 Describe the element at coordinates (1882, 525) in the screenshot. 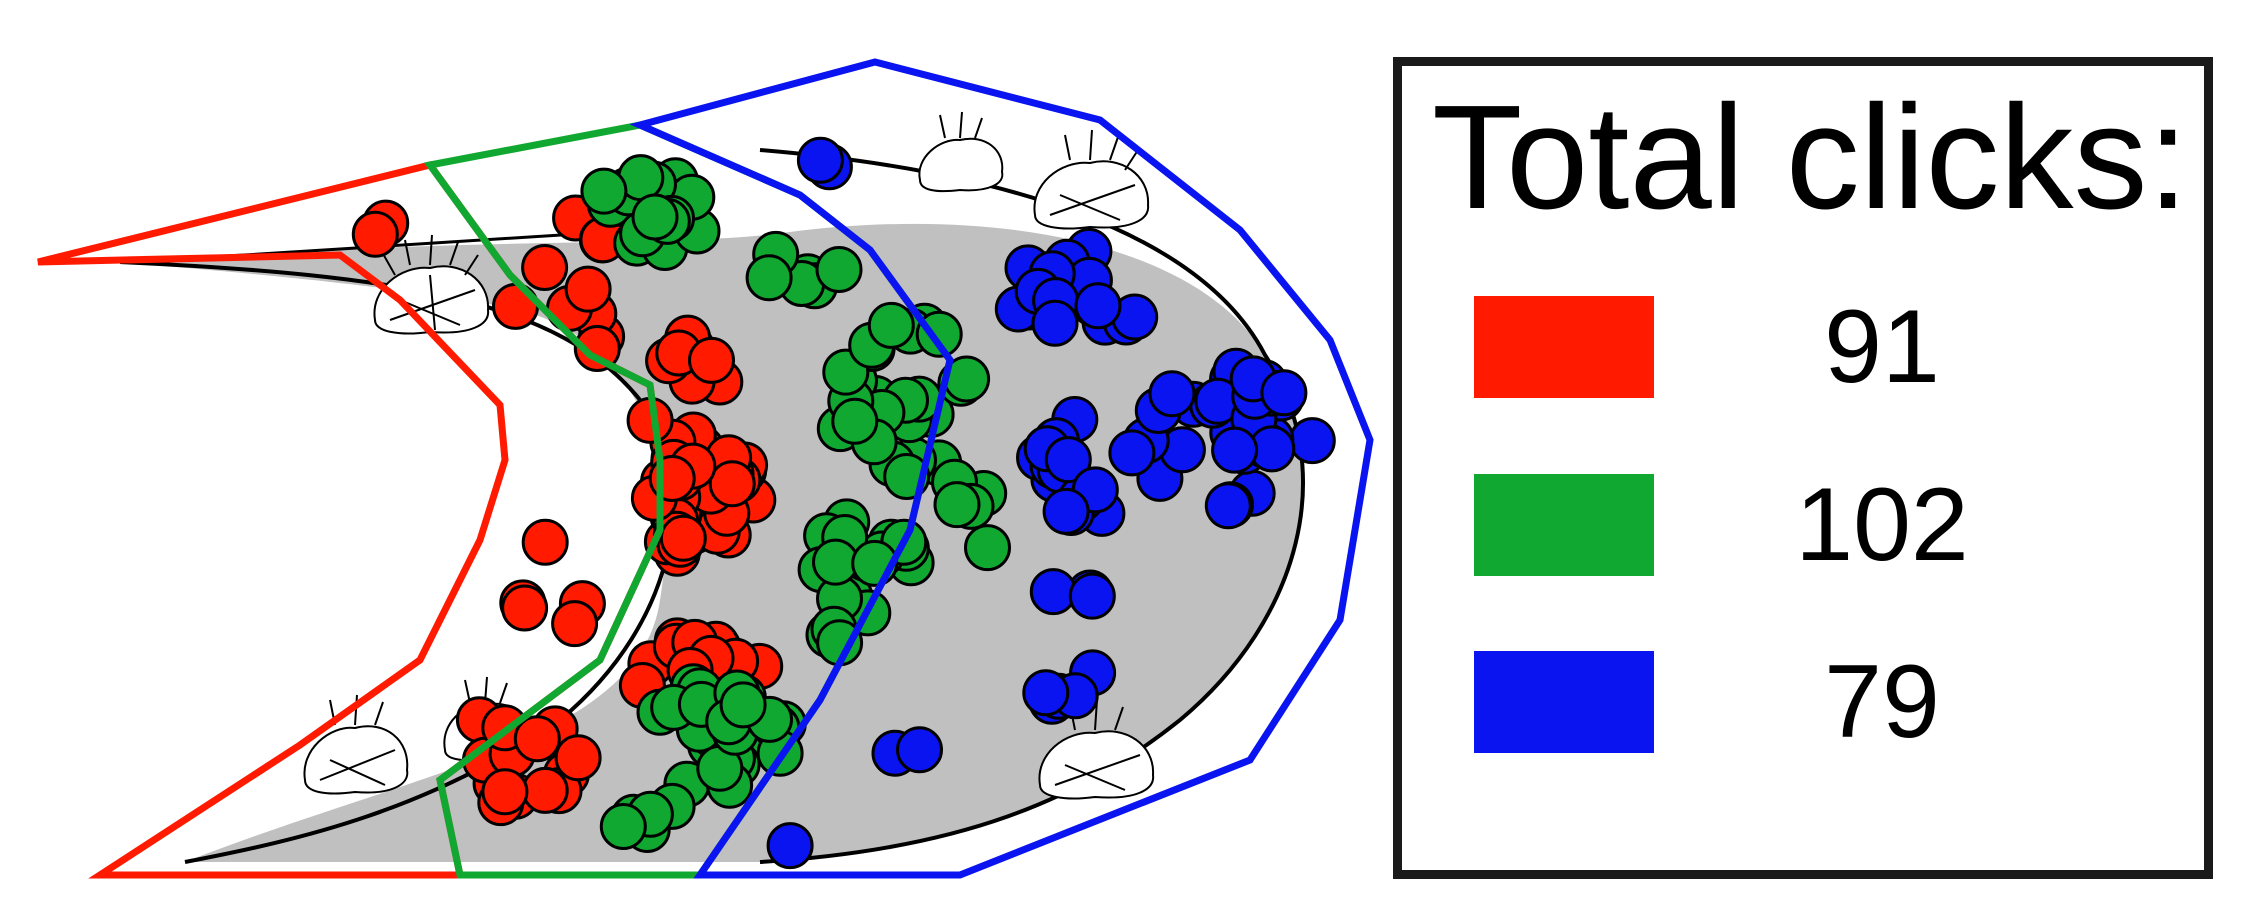

I see `green-count: 102` at that location.